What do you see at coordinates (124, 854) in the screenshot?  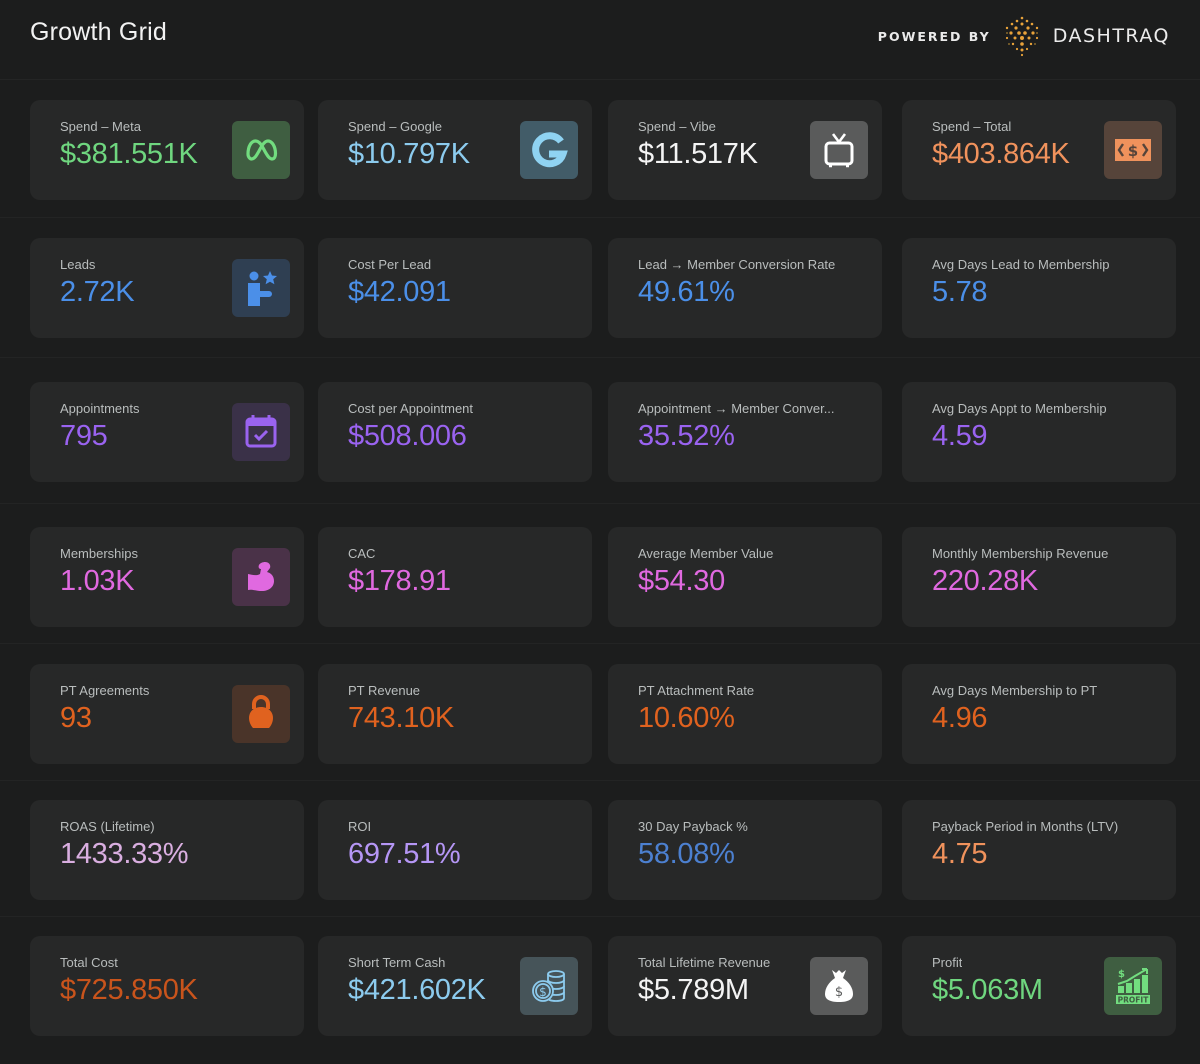 I see `kpi-value: 1433.33%` at bounding box center [124, 854].